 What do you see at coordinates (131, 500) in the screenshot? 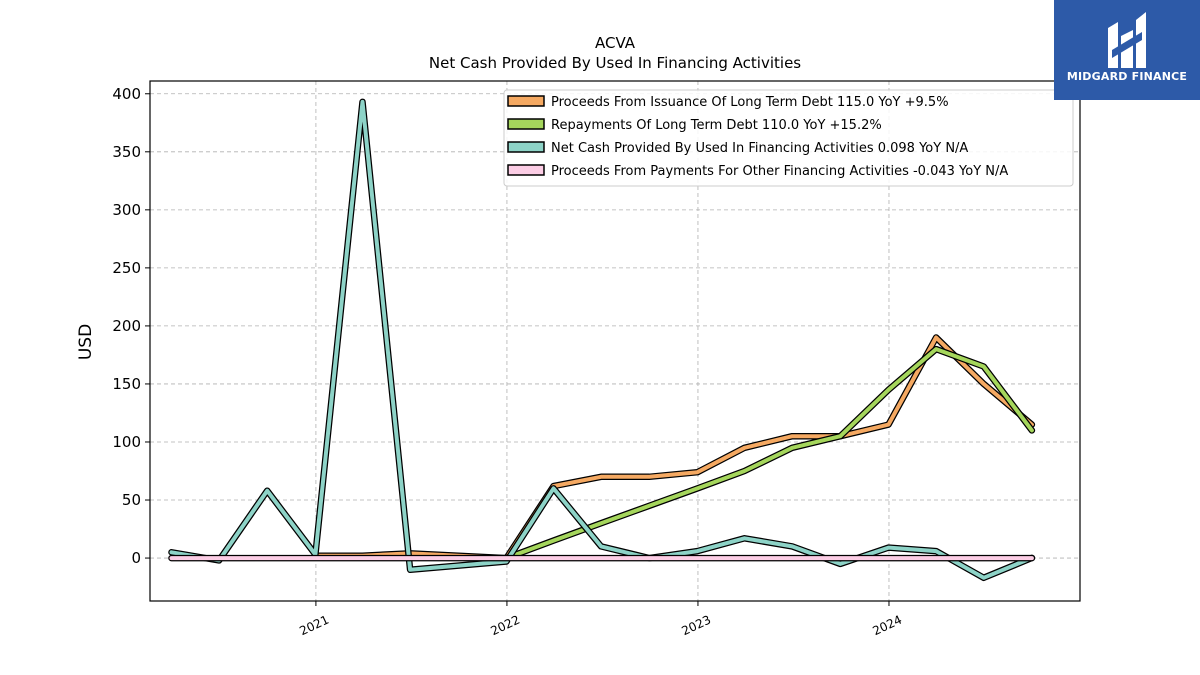
I see `y-tick-label: 50` at bounding box center [131, 500].